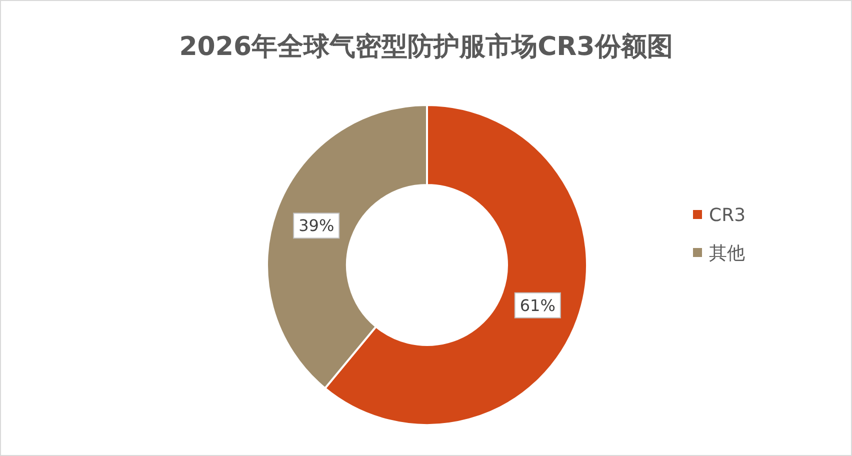 This screenshot has height=456, width=852. What do you see at coordinates (727, 253) in the screenshot?
I see `legend-label: 其他` at bounding box center [727, 253].